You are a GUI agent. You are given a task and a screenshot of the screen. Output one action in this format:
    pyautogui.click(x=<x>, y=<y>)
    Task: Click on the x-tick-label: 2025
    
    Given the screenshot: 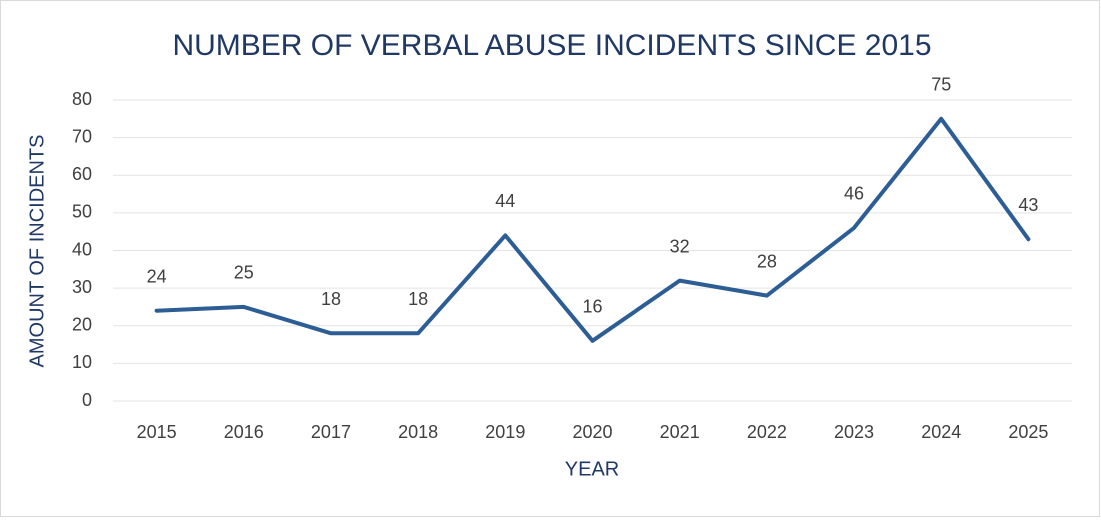 What is the action you would take?
    pyautogui.click(x=1028, y=432)
    